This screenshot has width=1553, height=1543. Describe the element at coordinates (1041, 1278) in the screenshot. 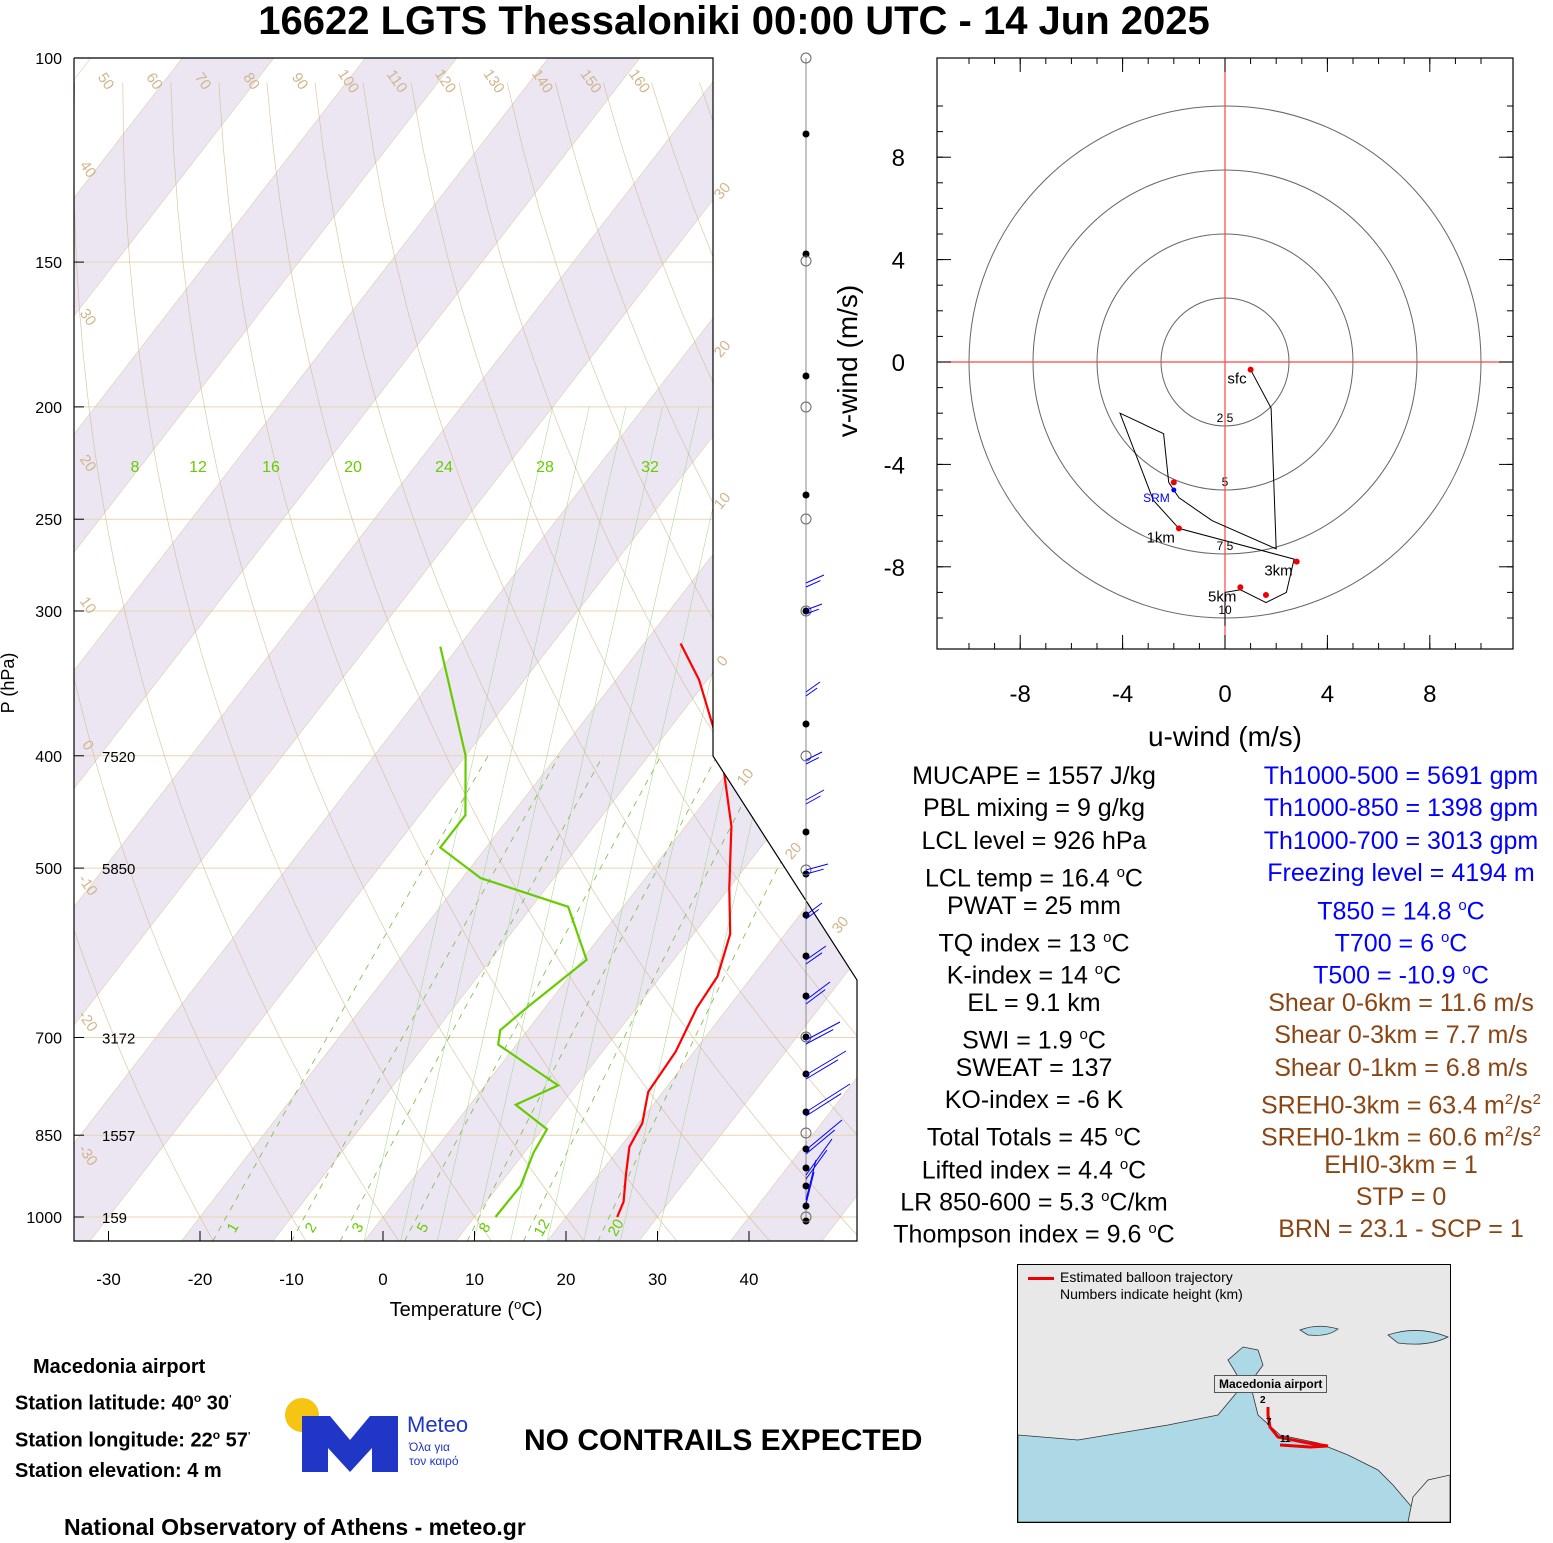

I see `legend-line-swatch` at that location.